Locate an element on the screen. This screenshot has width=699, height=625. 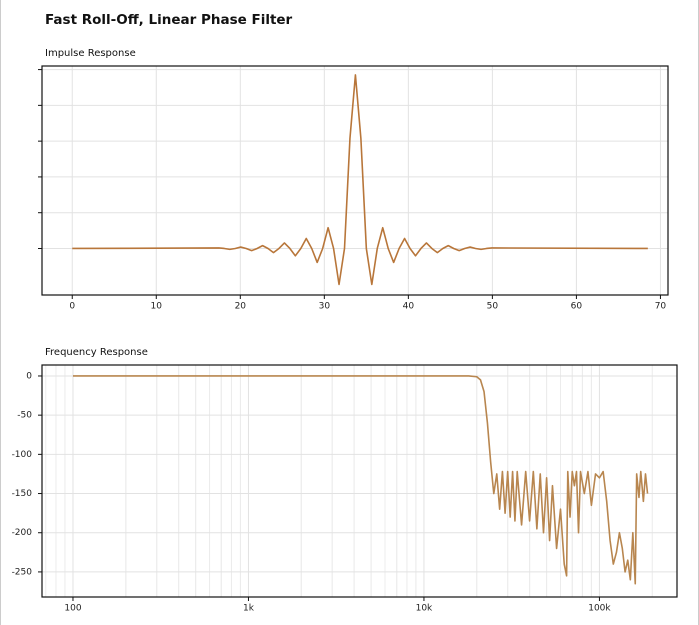
y-tick-label: -100 is located at coordinates (22, 455).